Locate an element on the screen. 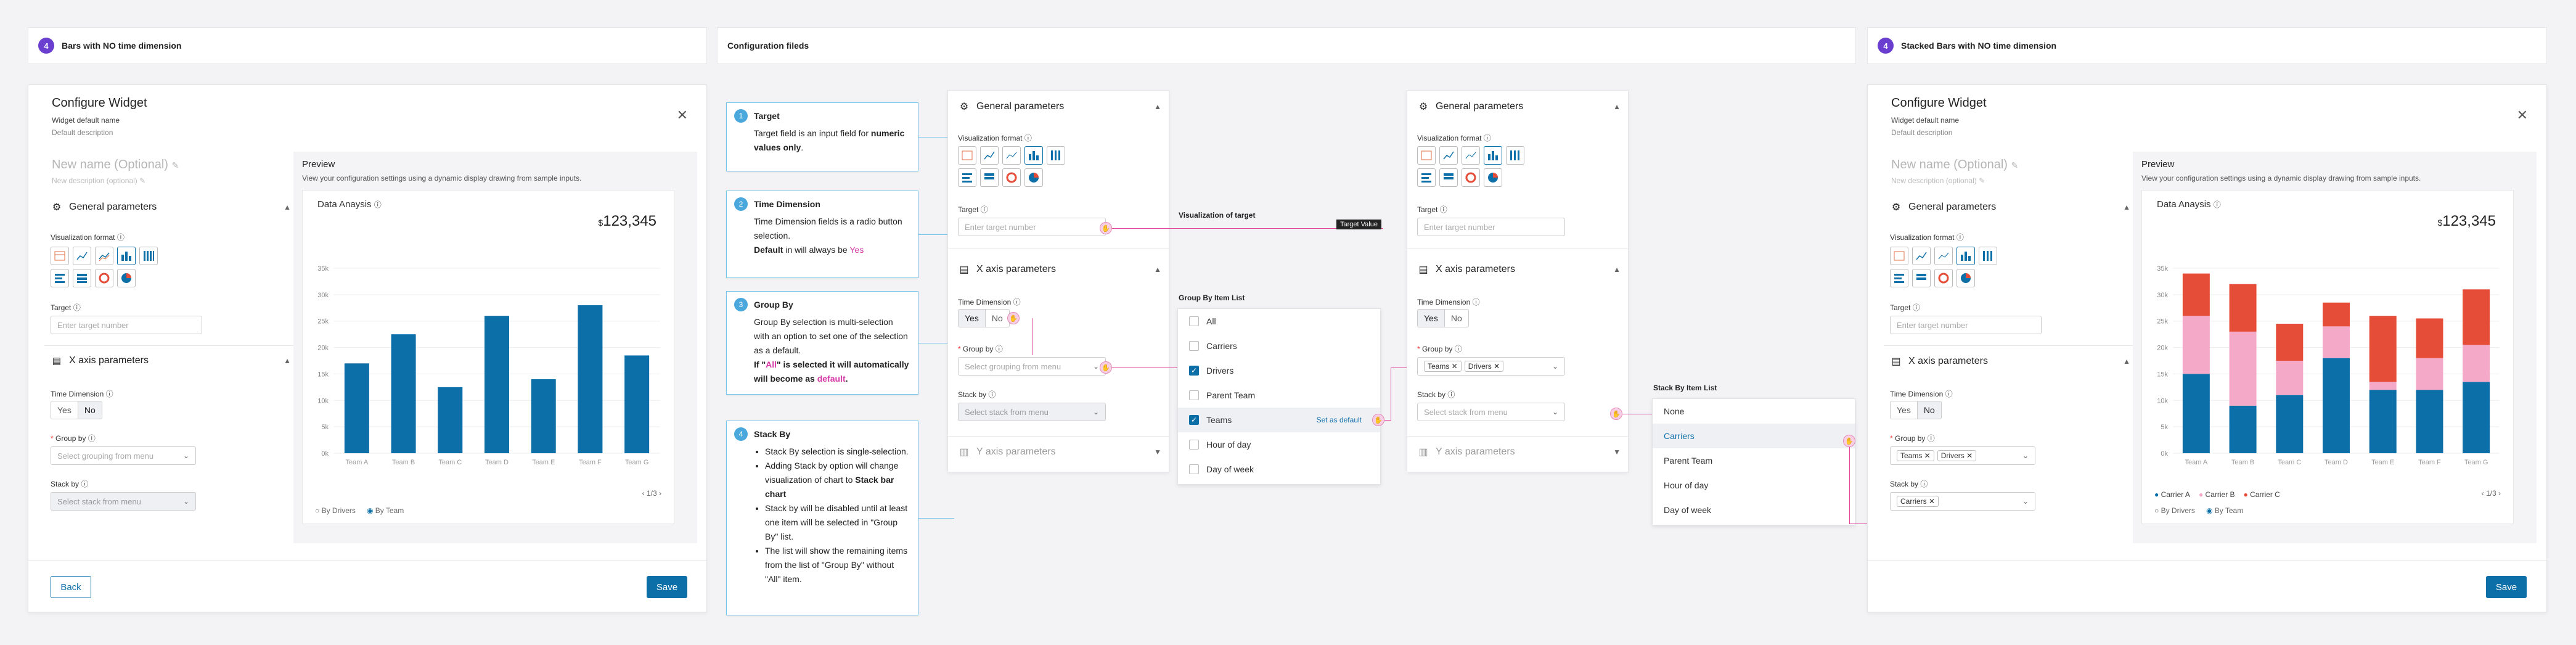  set-default-link: Set as default is located at coordinates (1339, 420).